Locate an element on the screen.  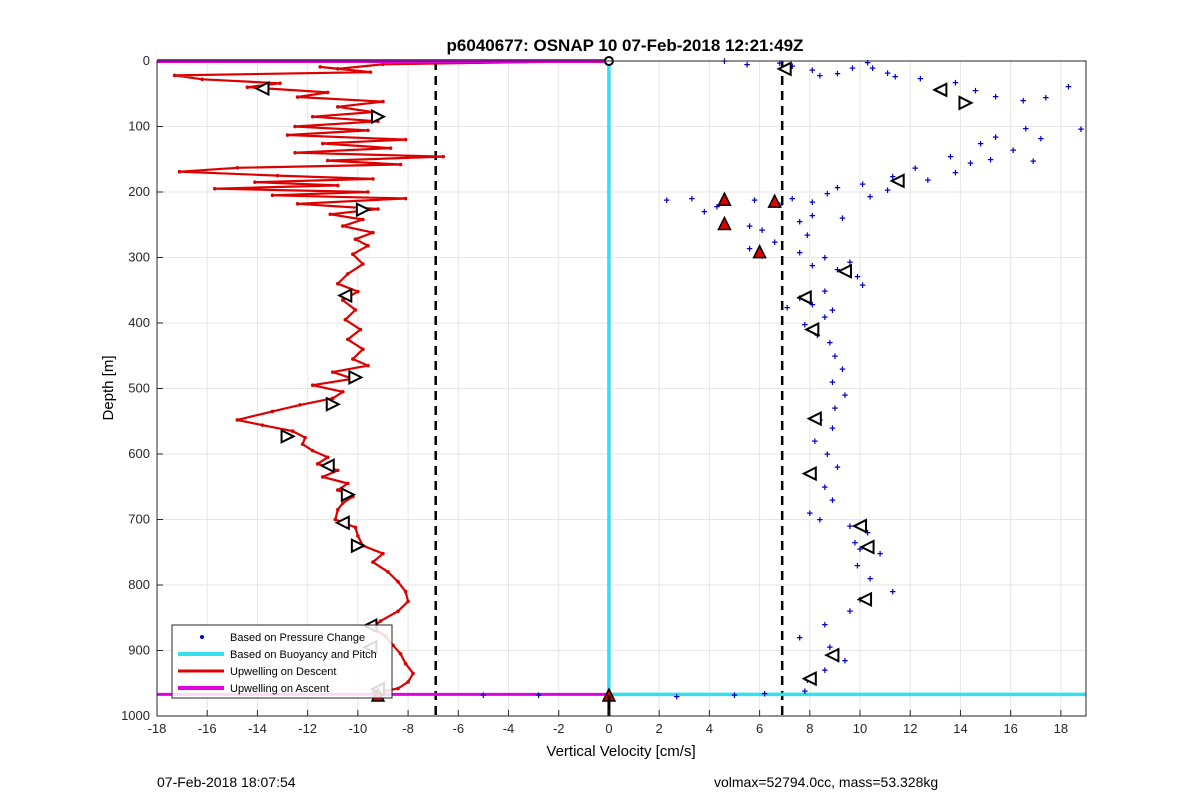
x-tick-label: 12 is located at coordinates (910, 728).